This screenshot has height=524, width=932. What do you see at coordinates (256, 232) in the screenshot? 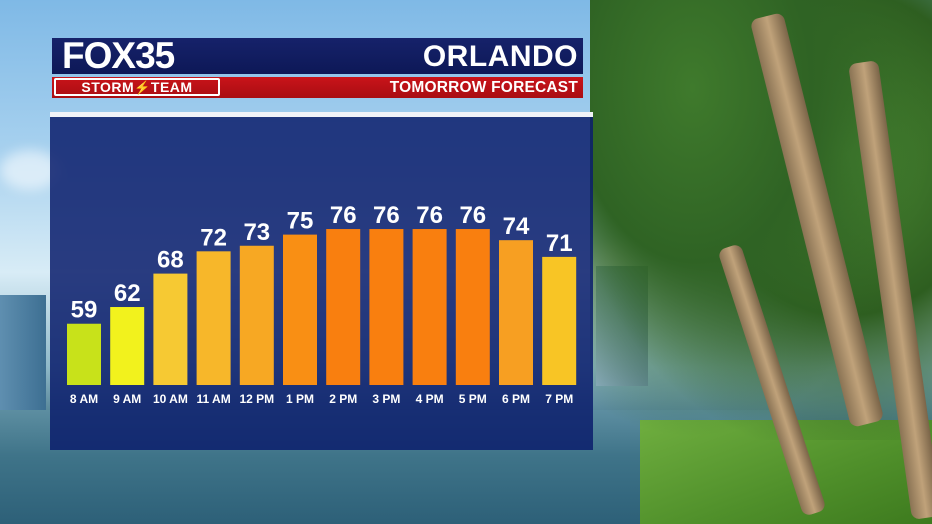
I see `value-label: 73` at bounding box center [256, 232].